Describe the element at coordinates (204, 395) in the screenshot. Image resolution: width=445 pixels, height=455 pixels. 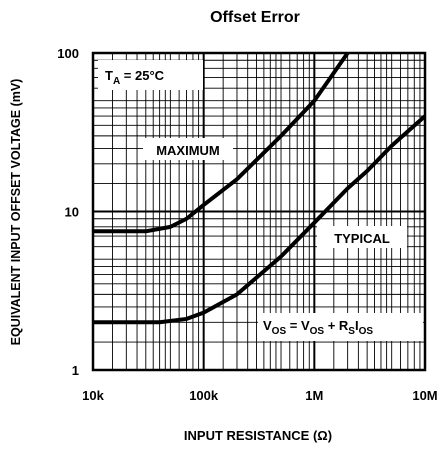
I see `x-tick-label: 100k` at that location.